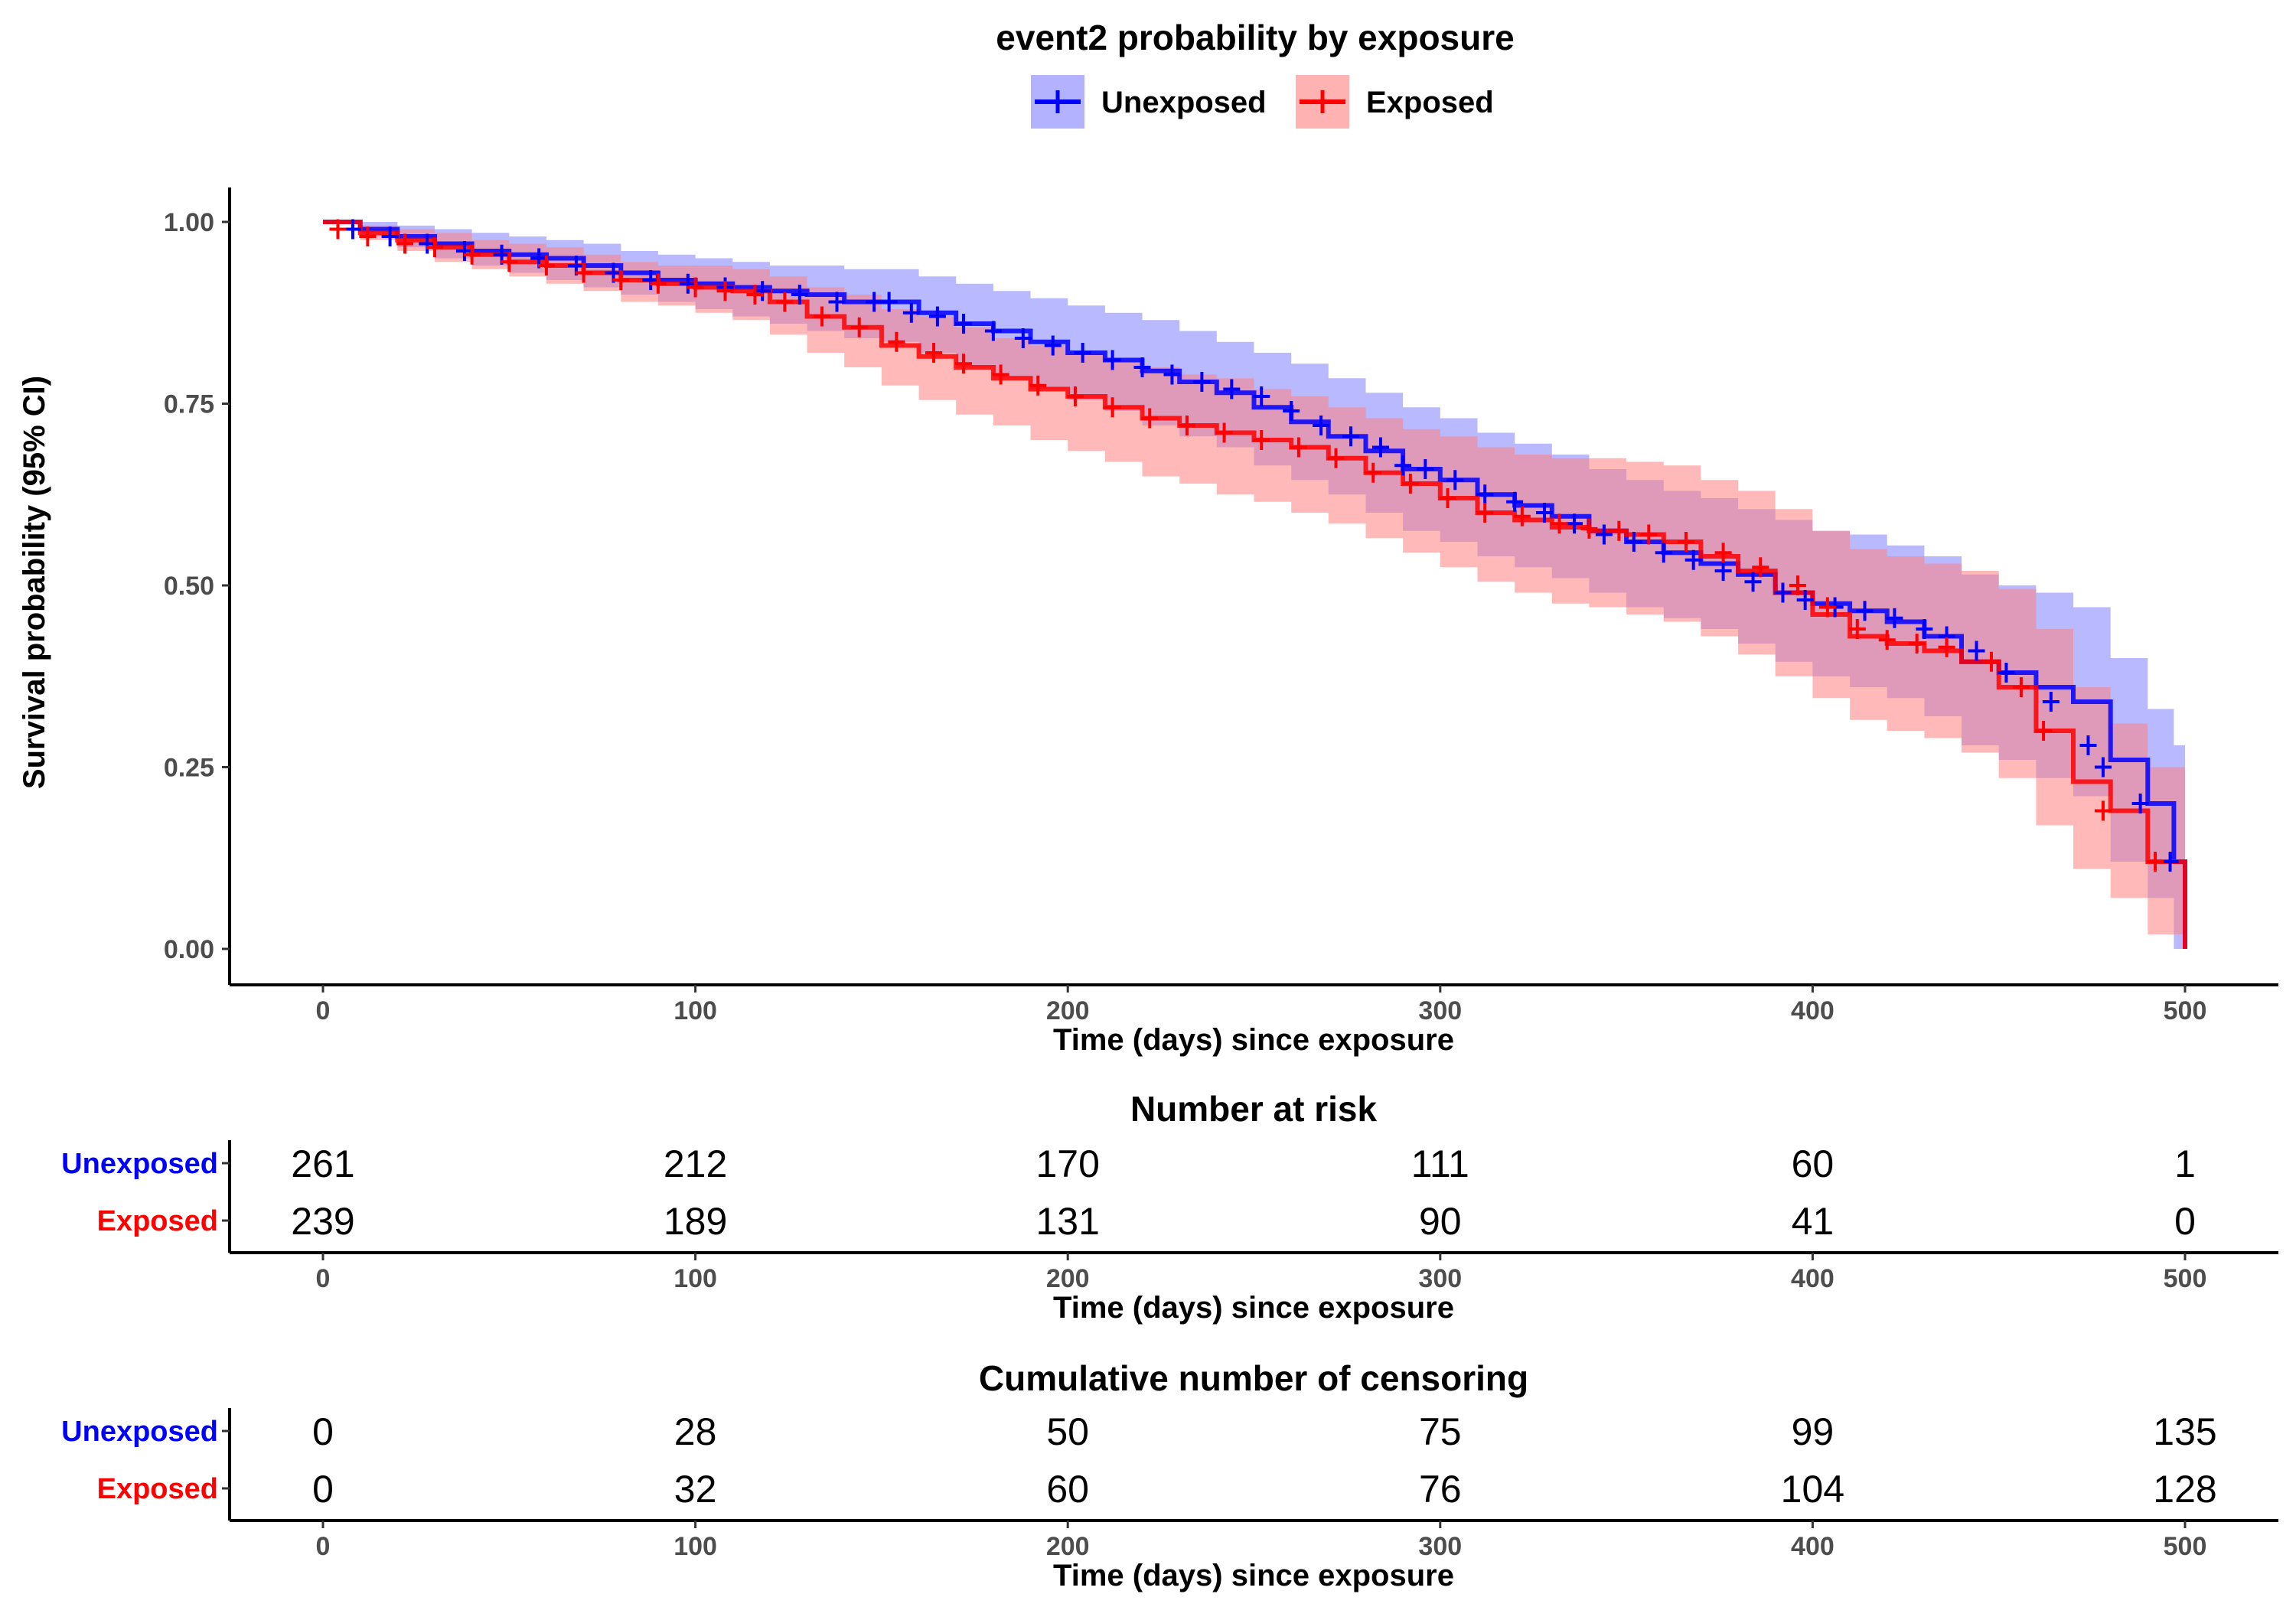  Describe the element at coordinates (1812, 1489) in the screenshot. I see `censoring-cell: 104` at that location.